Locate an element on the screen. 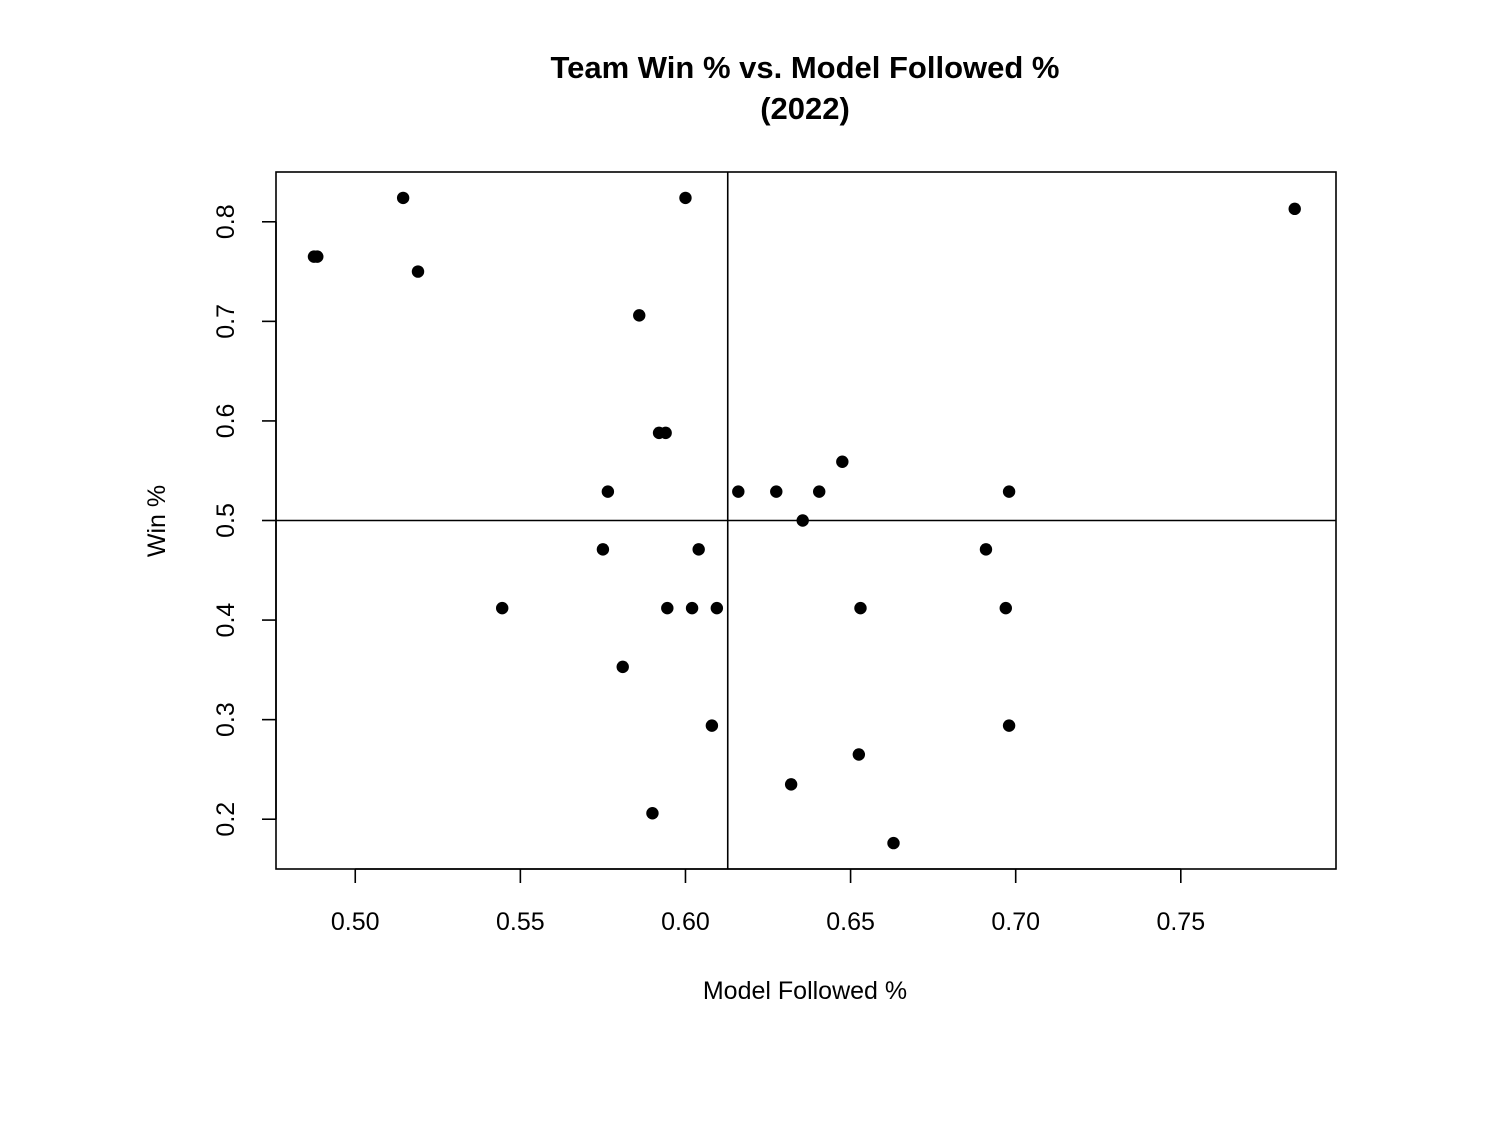 This screenshot has height=1144, width=1508. x-tick-label: 0.55 is located at coordinates (520, 922).